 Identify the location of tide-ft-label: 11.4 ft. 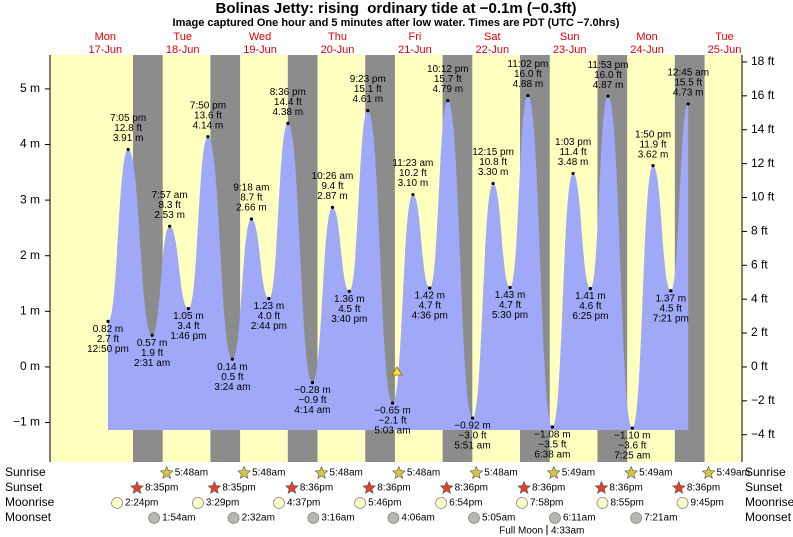
(573, 152).